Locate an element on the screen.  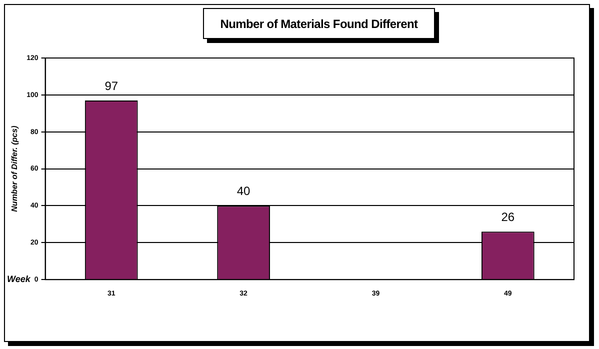
data-label: 26 is located at coordinates (508, 217).